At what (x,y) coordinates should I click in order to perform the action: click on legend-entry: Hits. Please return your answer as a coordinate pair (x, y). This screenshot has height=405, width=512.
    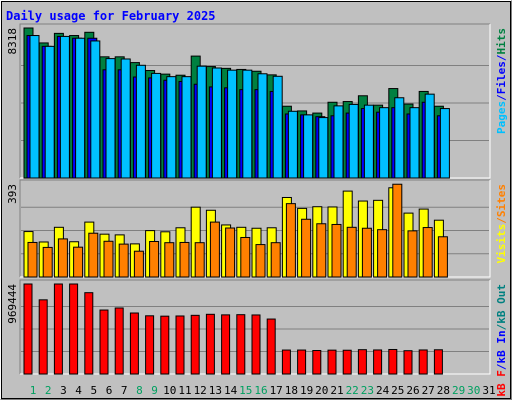
    Looking at the image, I should click on (501, 41).